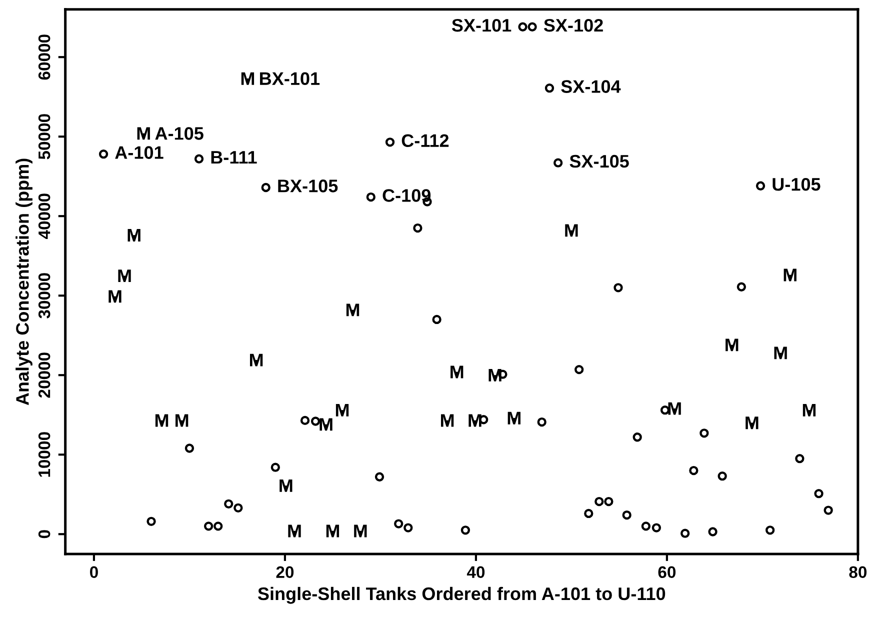  I want to click on y-axis-title: Analyte Concentration (ppm), so click(24, 282).